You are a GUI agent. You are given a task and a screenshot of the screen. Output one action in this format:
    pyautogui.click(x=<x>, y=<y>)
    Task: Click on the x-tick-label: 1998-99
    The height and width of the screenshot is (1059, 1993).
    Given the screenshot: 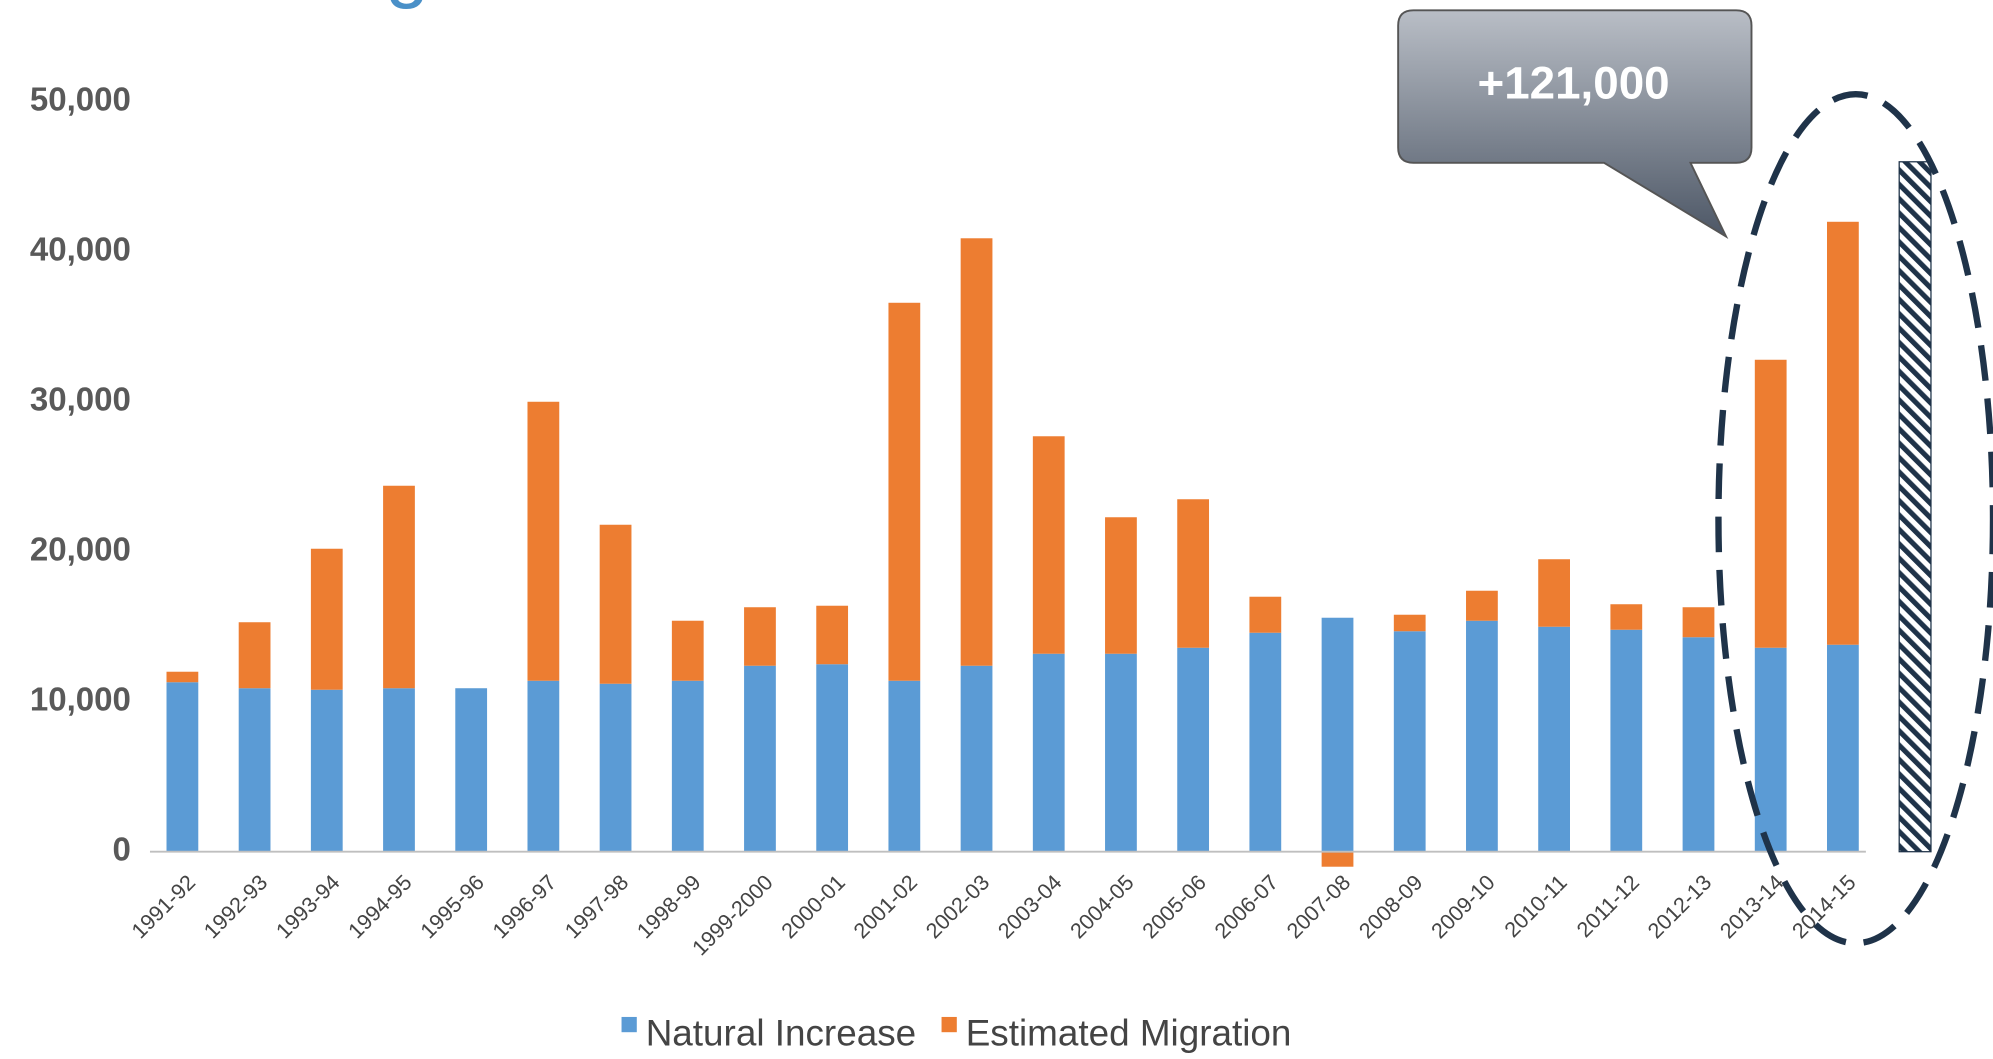 What is the action you would take?
    pyautogui.click(x=669, y=907)
    